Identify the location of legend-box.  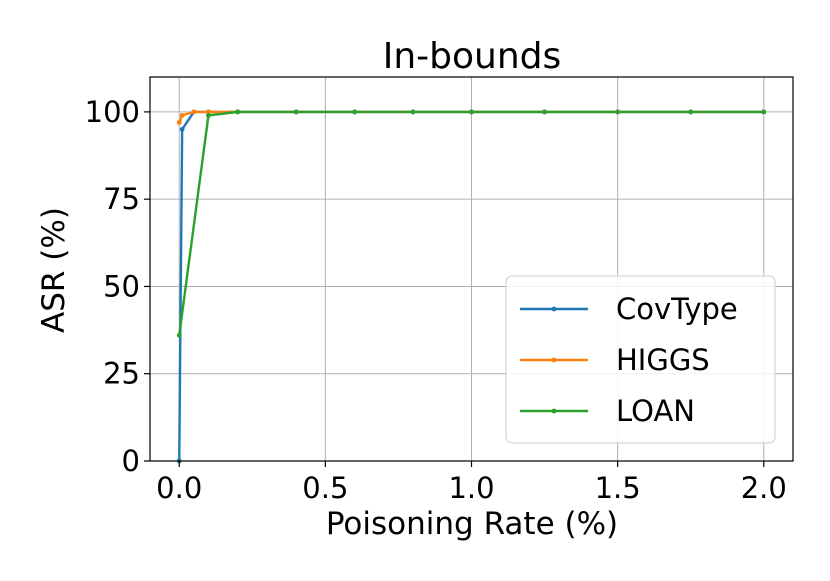
(640, 359).